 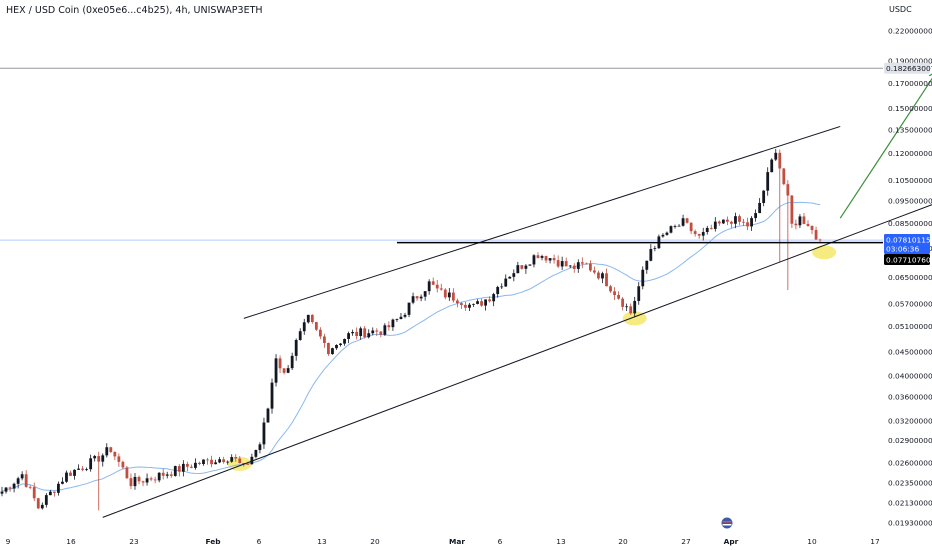 I want to click on time-axis-label: 6, so click(x=259, y=541).